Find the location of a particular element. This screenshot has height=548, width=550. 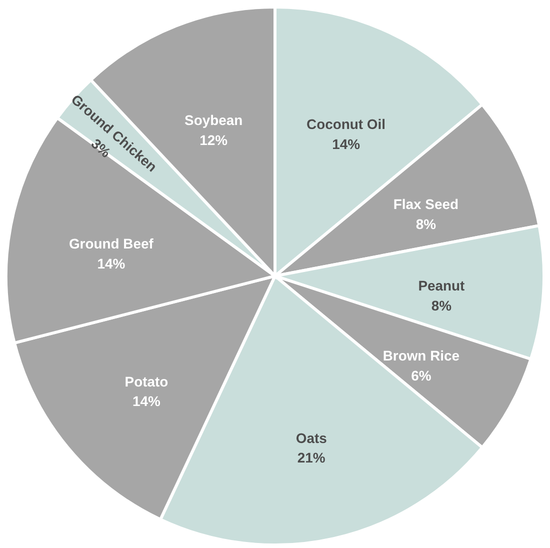

slice-label: Brown Rice is located at coordinates (421, 355).